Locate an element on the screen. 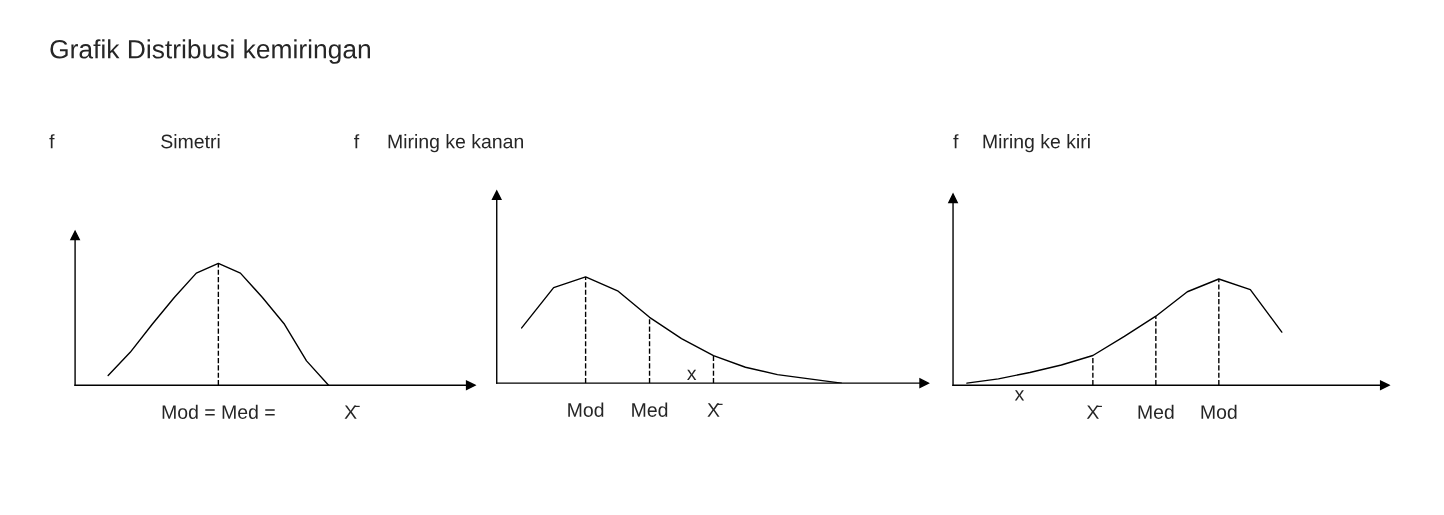 The width and height of the screenshot is (1444, 515). text: x is located at coordinates (1019, 395).